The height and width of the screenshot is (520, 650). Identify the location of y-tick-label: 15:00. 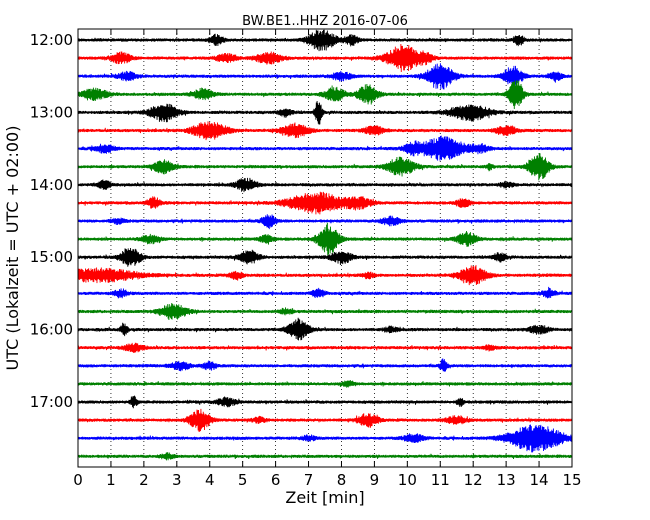
(51, 257).